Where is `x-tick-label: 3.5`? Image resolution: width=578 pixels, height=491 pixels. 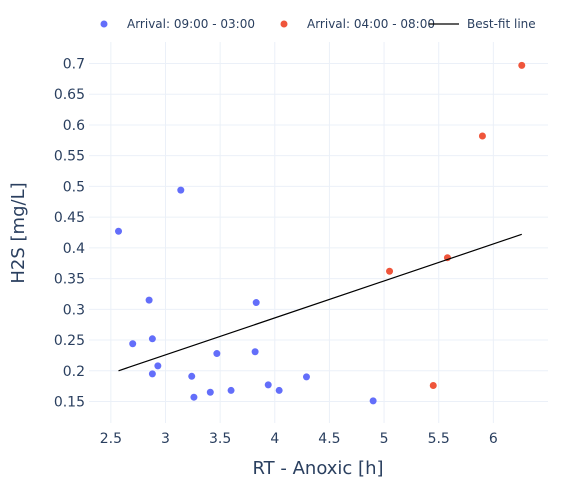
x-tick-label: 3.5 is located at coordinates (220, 439).